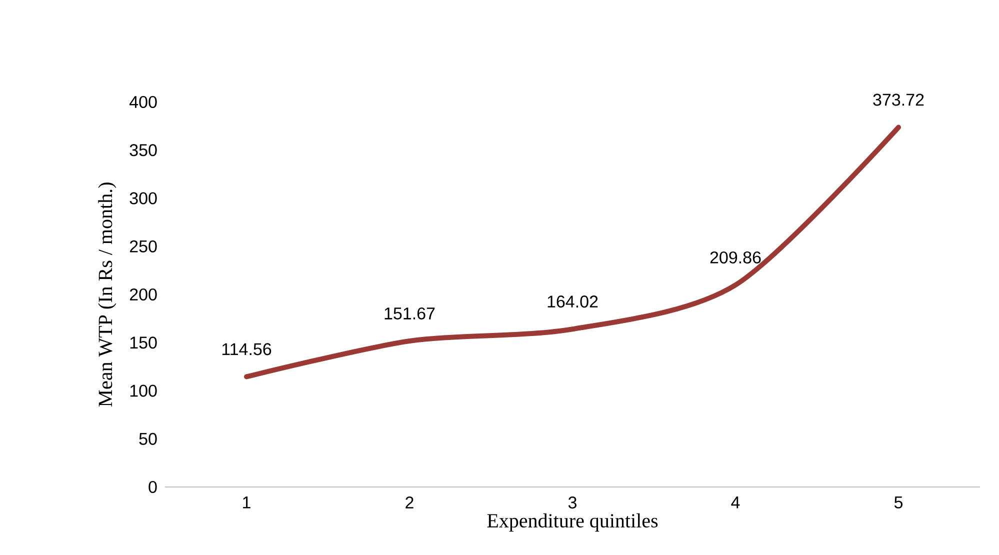  Describe the element at coordinates (148, 438) in the screenshot. I see `y-tick-label: 50` at that location.